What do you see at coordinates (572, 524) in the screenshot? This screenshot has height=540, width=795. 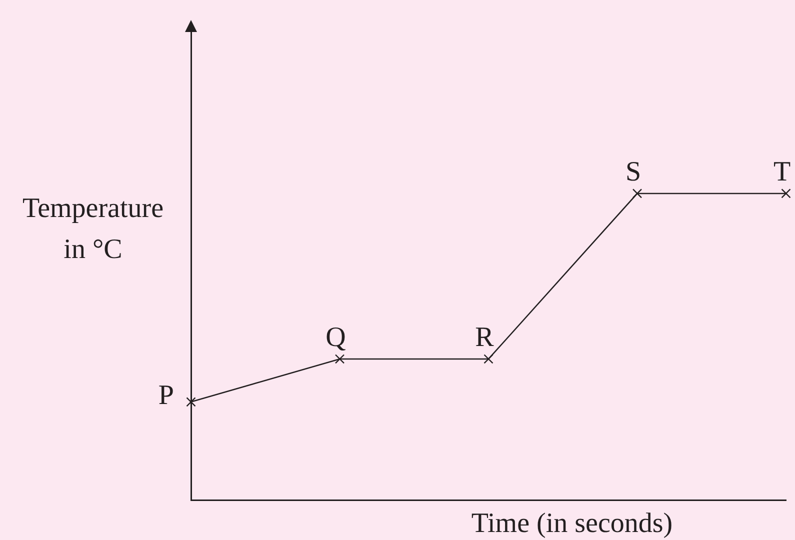 I see `x-axis-title: Time (in seconds)` at bounding box center [572, 524].